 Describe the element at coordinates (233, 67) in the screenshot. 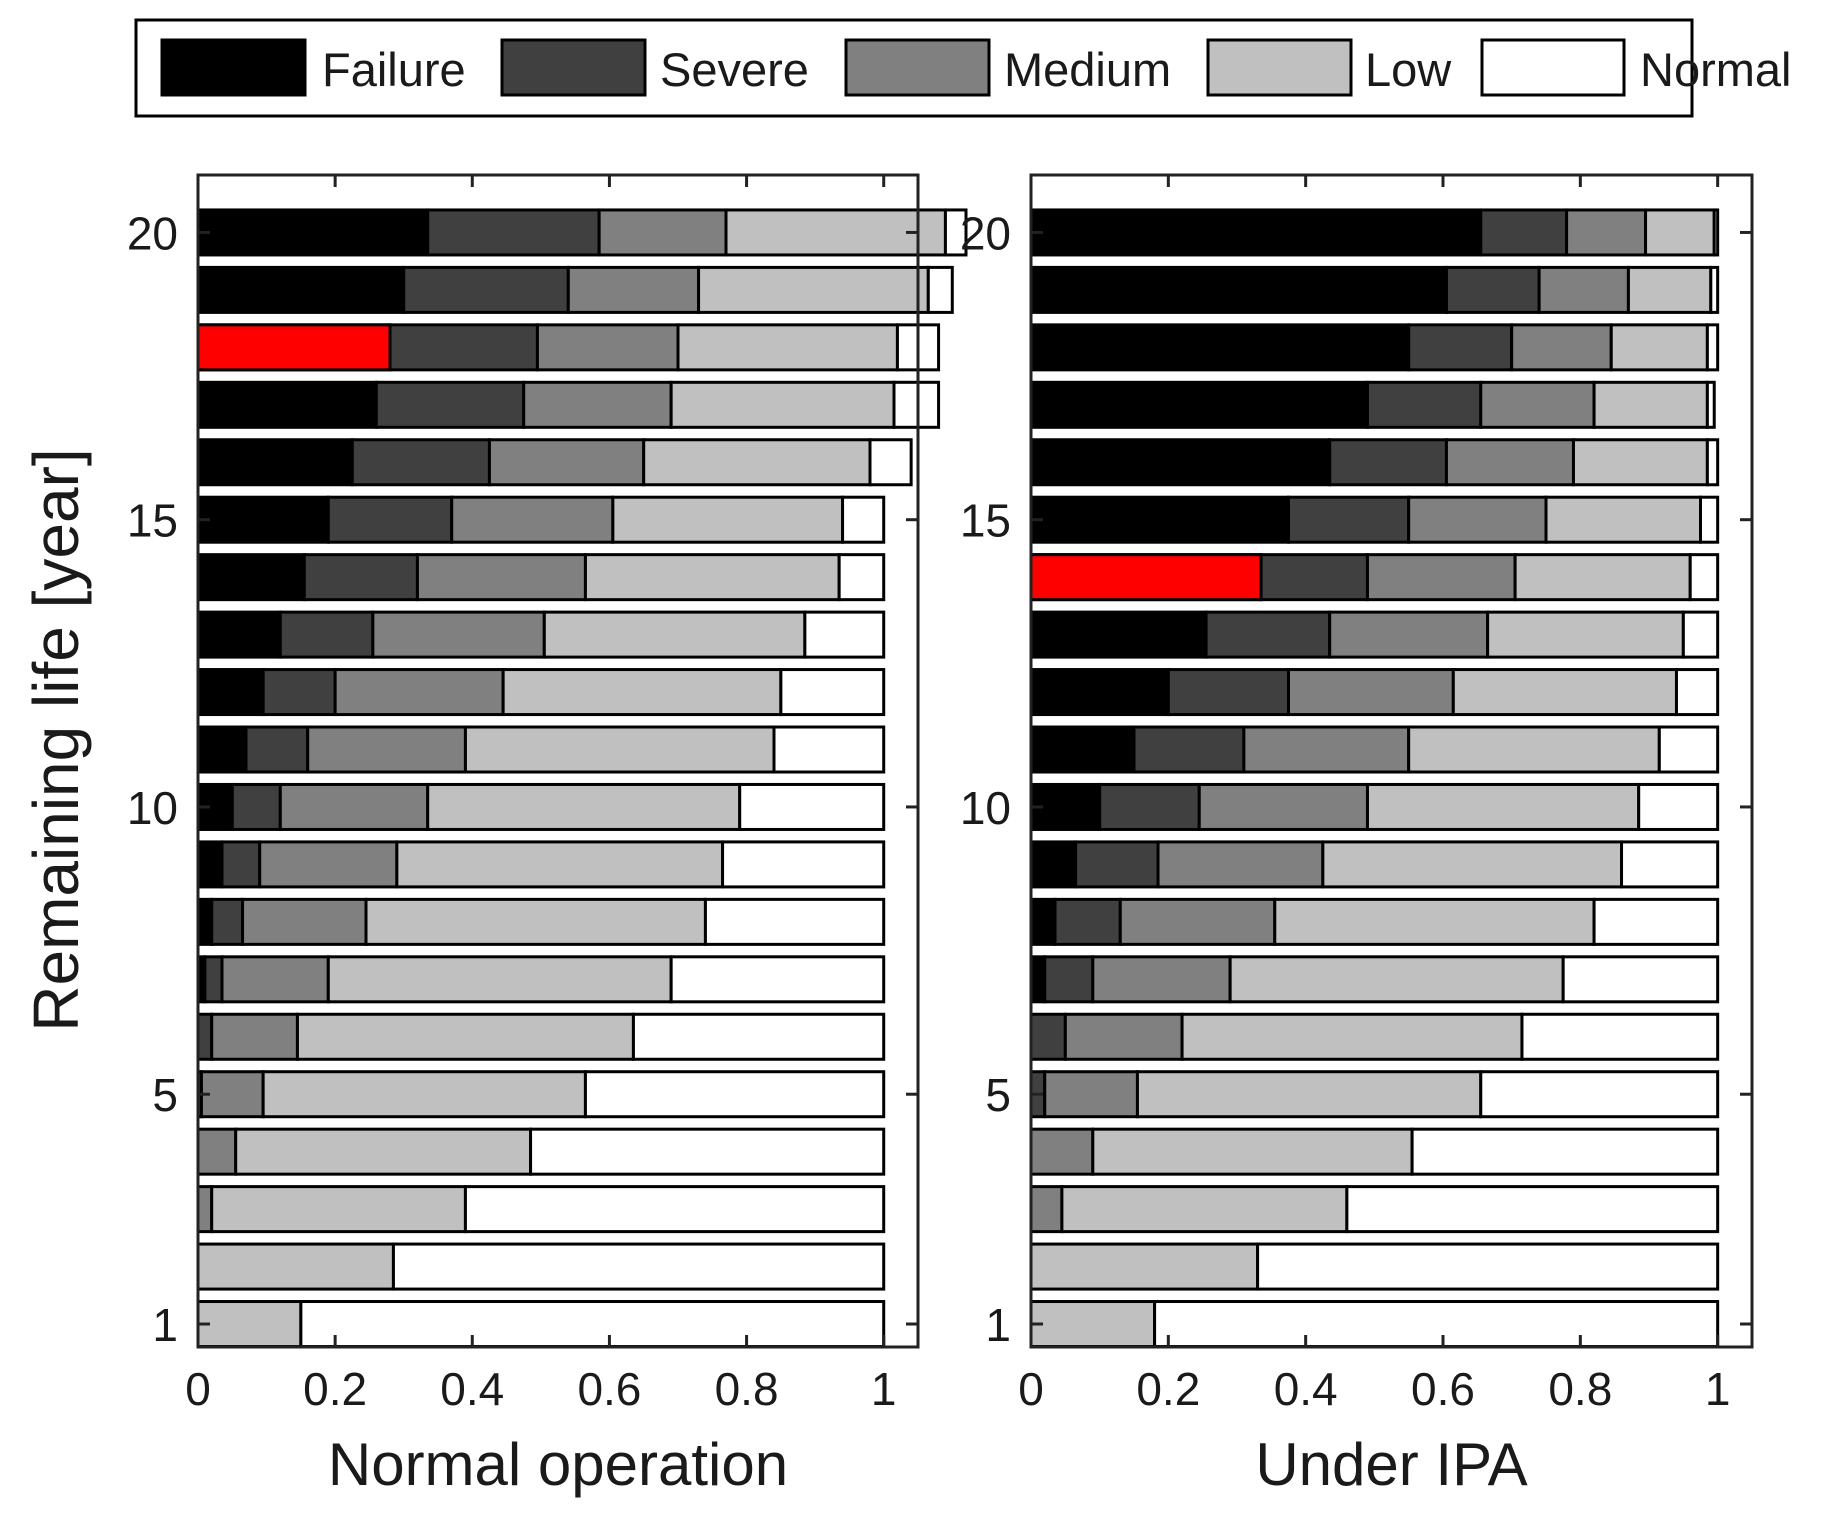

I see `legend-swatch-failure` at that location.